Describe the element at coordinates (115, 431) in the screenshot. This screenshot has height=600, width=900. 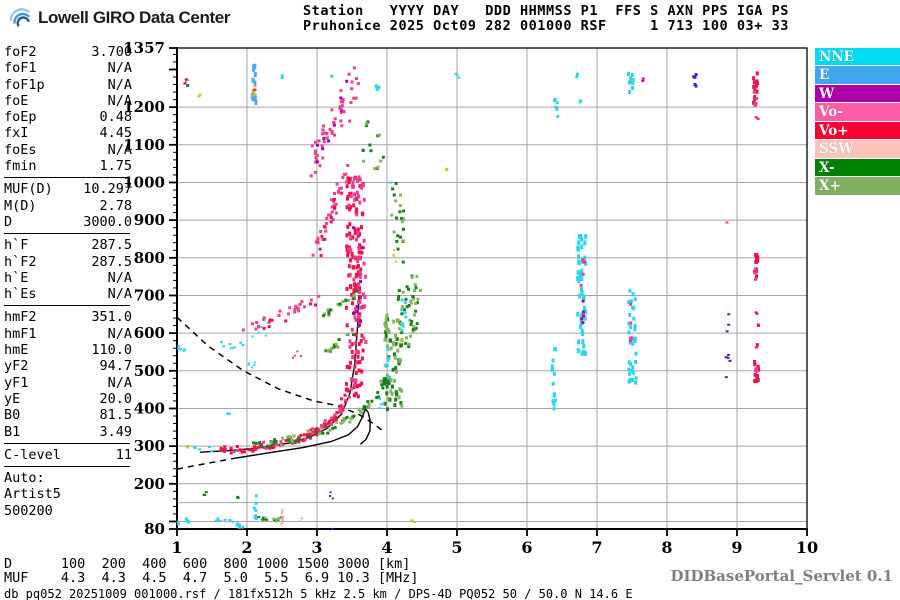
I see `param-value: 3.49` at that location.